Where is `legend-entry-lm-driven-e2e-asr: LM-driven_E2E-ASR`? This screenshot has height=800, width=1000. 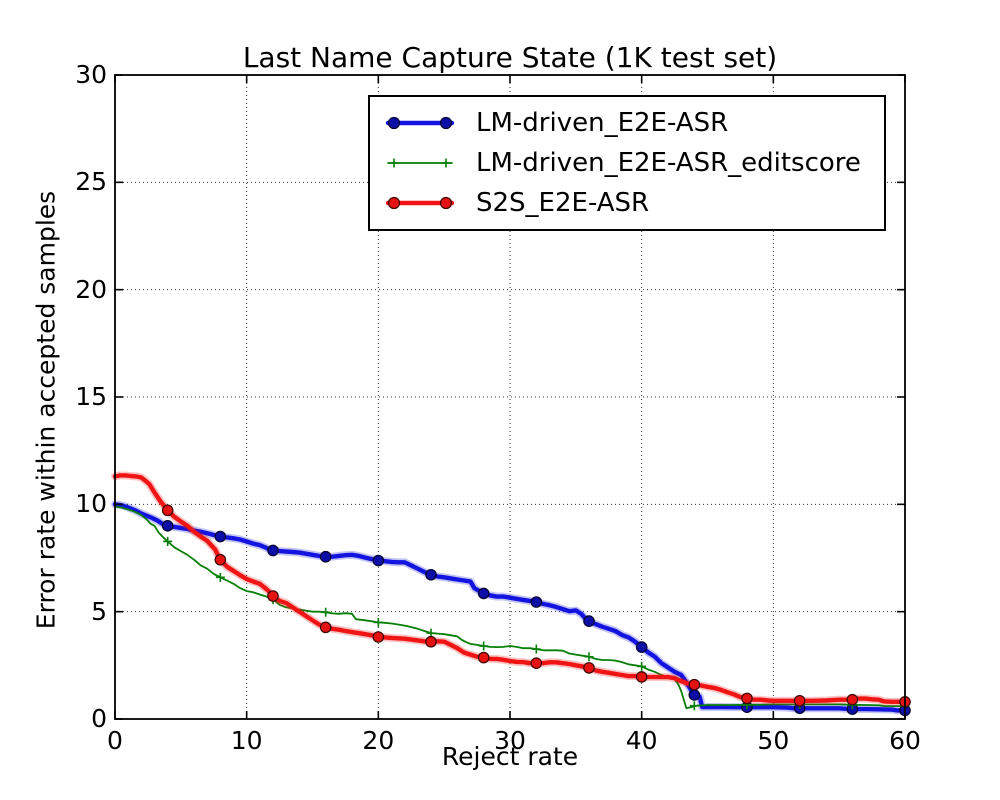 legend-entry-lm-driven-e2e-asr: LM-driven_E2E-ASR is located at coordinates (629, 123).